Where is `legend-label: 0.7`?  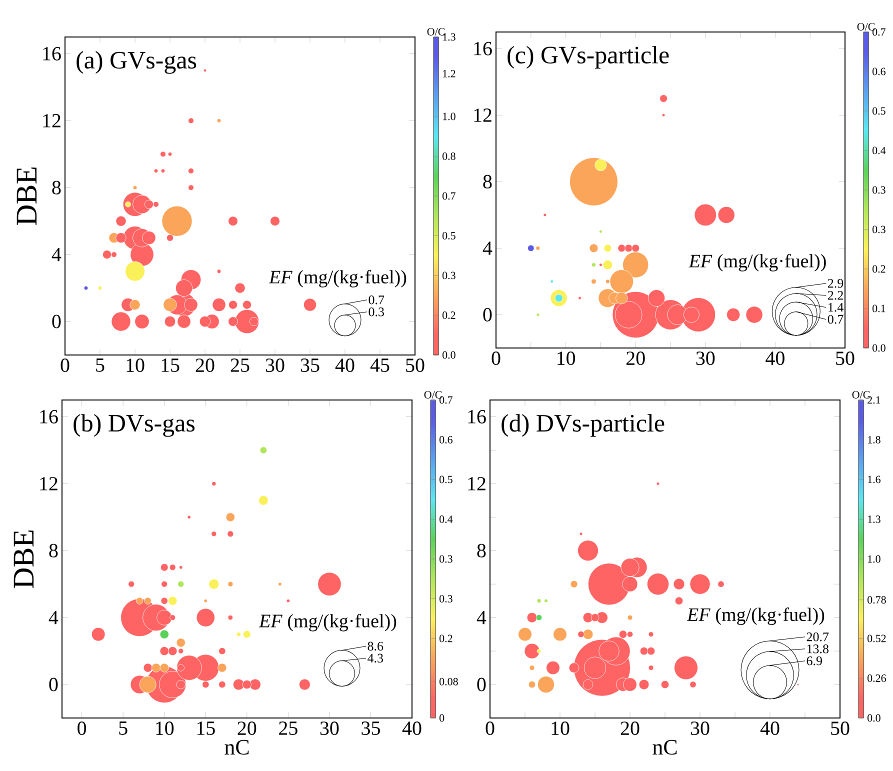 legend-label: 0.7 is located at coordinates (376, 300).